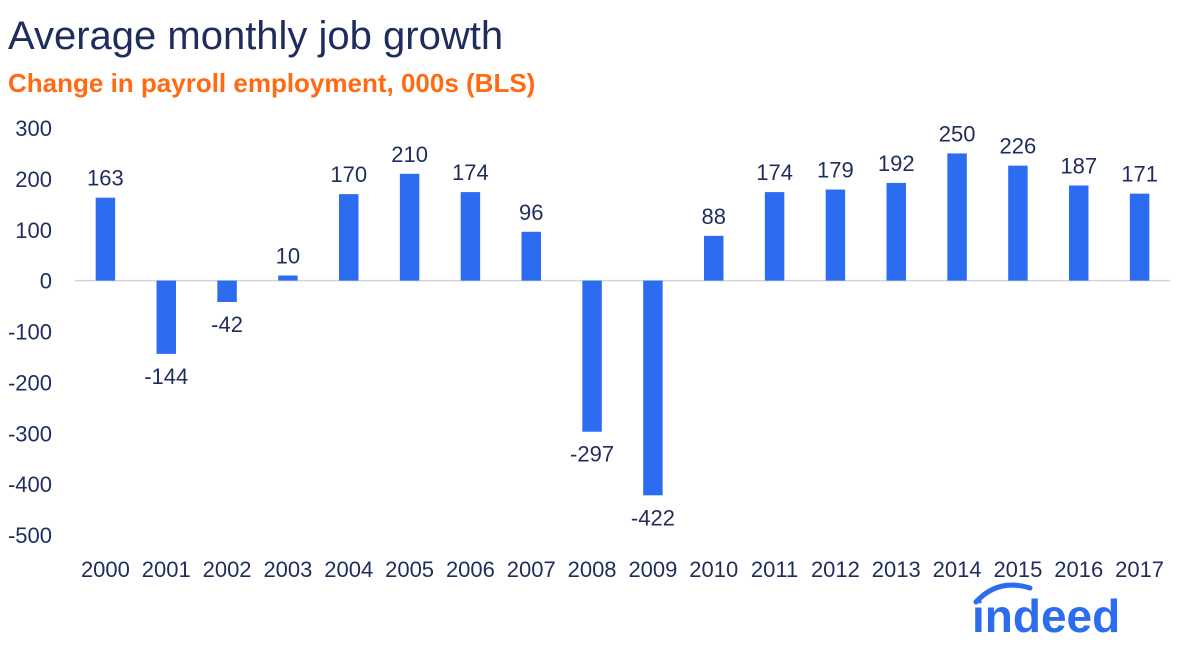 The width and height of the screenshot is (1200, 650). I want to click on data-label: 187, so click(1078, 165).